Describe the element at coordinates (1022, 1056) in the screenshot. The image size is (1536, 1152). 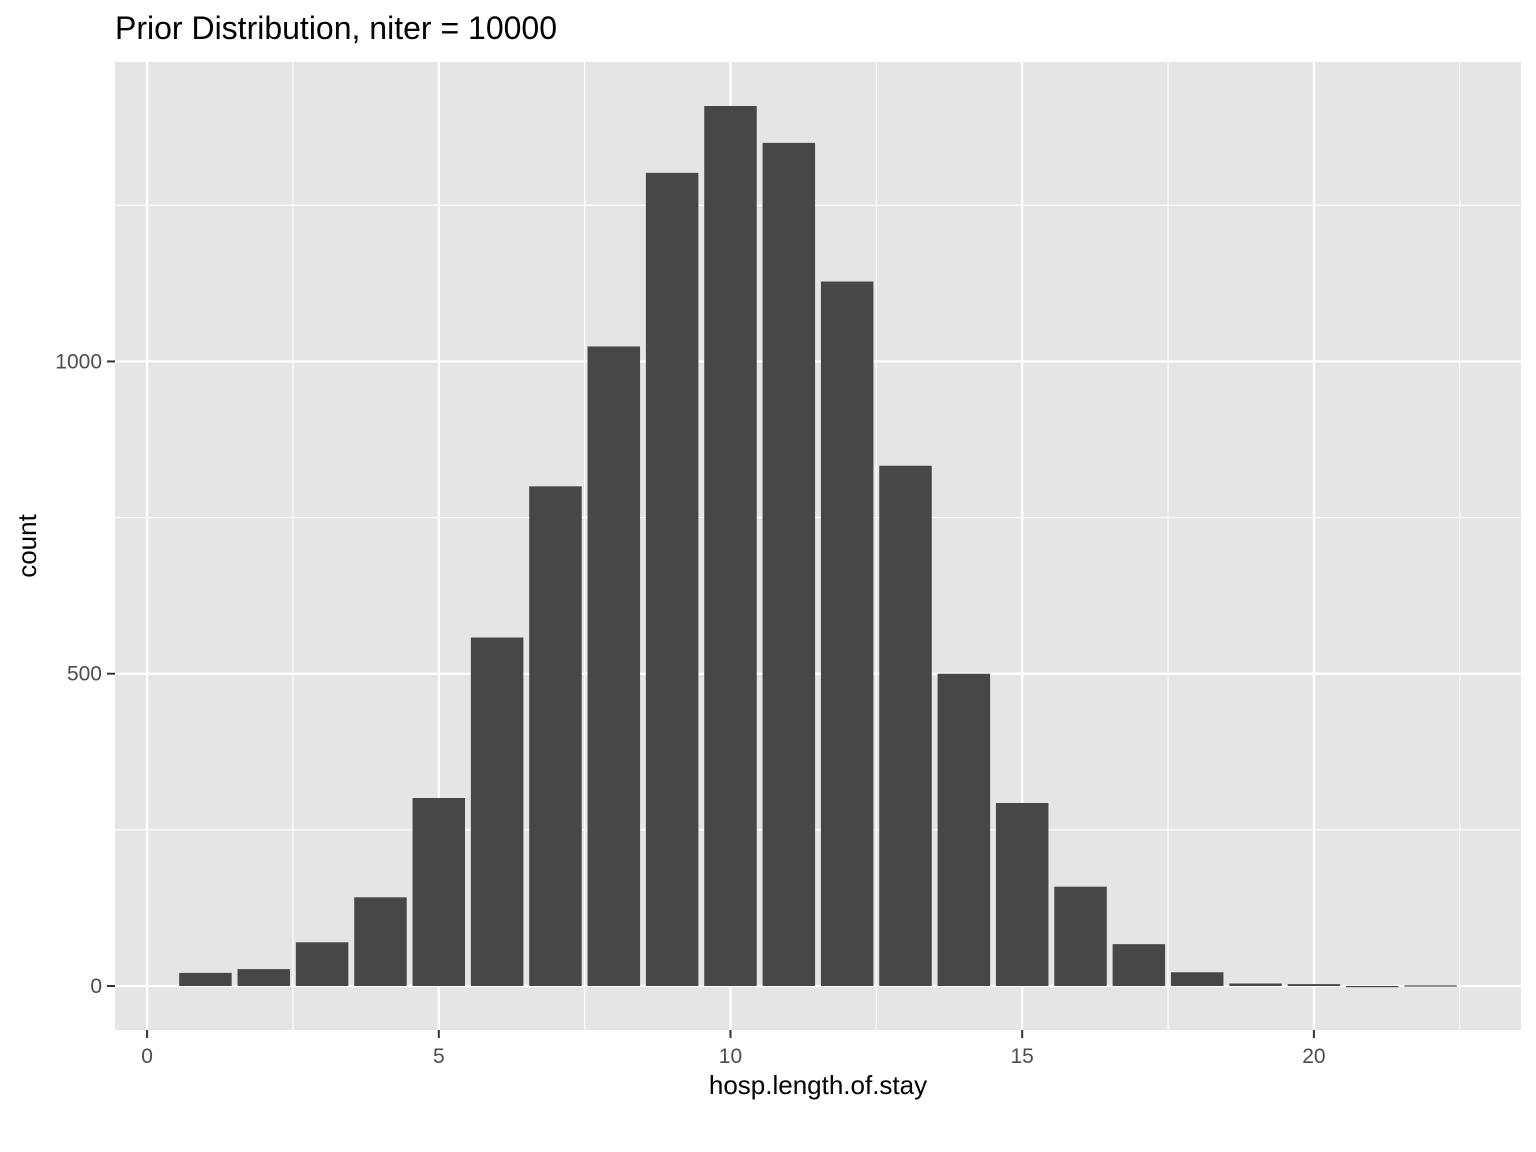
I see `x-tick-label: 15` at that location.